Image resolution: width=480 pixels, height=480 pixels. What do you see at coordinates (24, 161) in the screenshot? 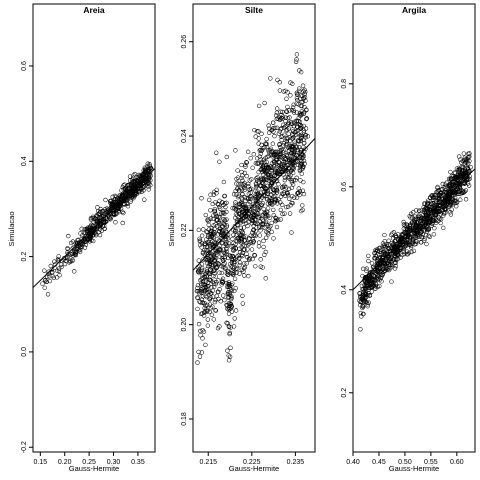
I see `y-tick-label: 0.4` at bounding box center [24, 161].